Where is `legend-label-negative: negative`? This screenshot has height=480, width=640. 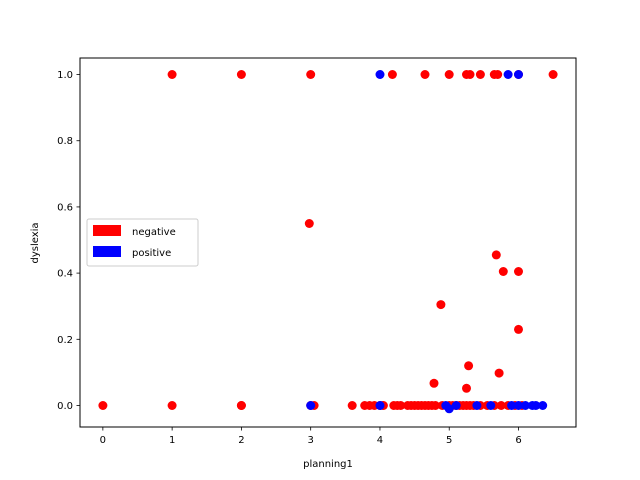
legend-label-negative: negative is located at coordinates (154, 232).